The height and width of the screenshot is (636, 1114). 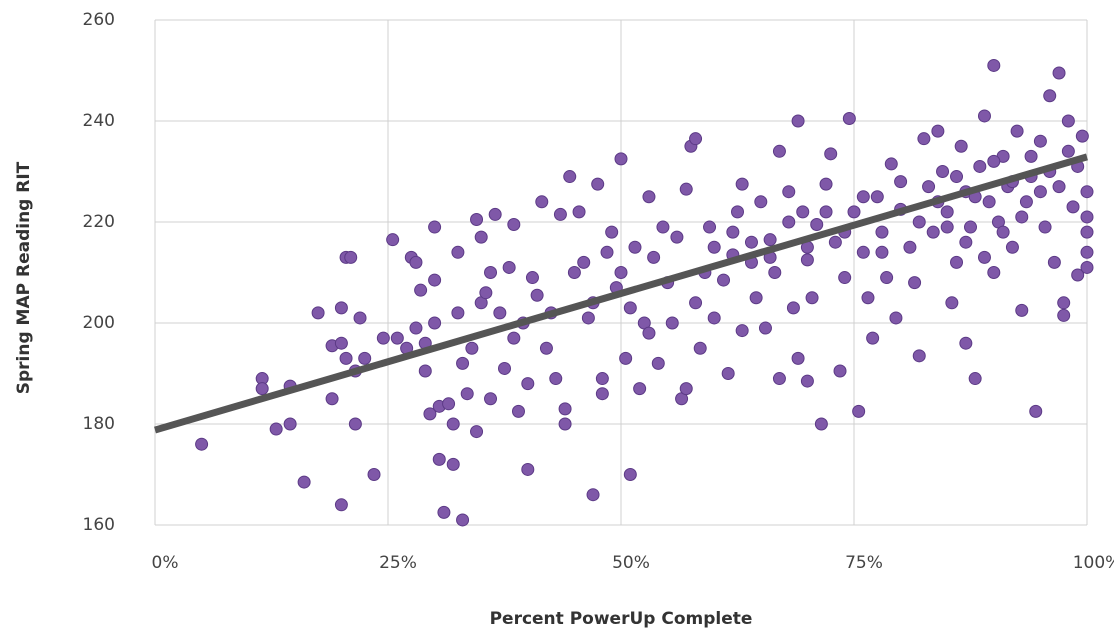 I want to click on y-axis-title: Spring MAP Reading RIT, so click(x=24, y=277).